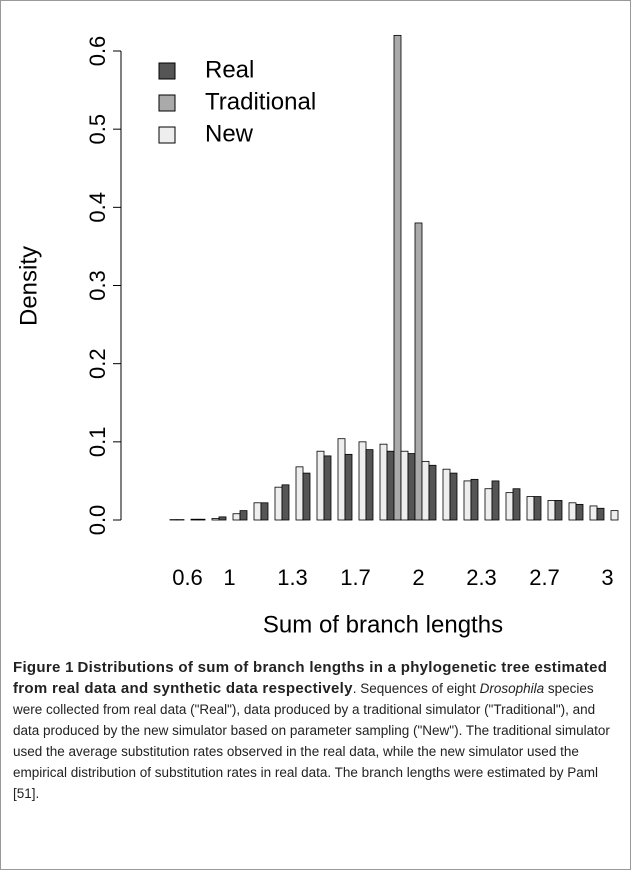  What do you see at coordinates (512, 688) in the screenshot?
I see `caption-italic: Drosophila` at bounding box center [512, 688].